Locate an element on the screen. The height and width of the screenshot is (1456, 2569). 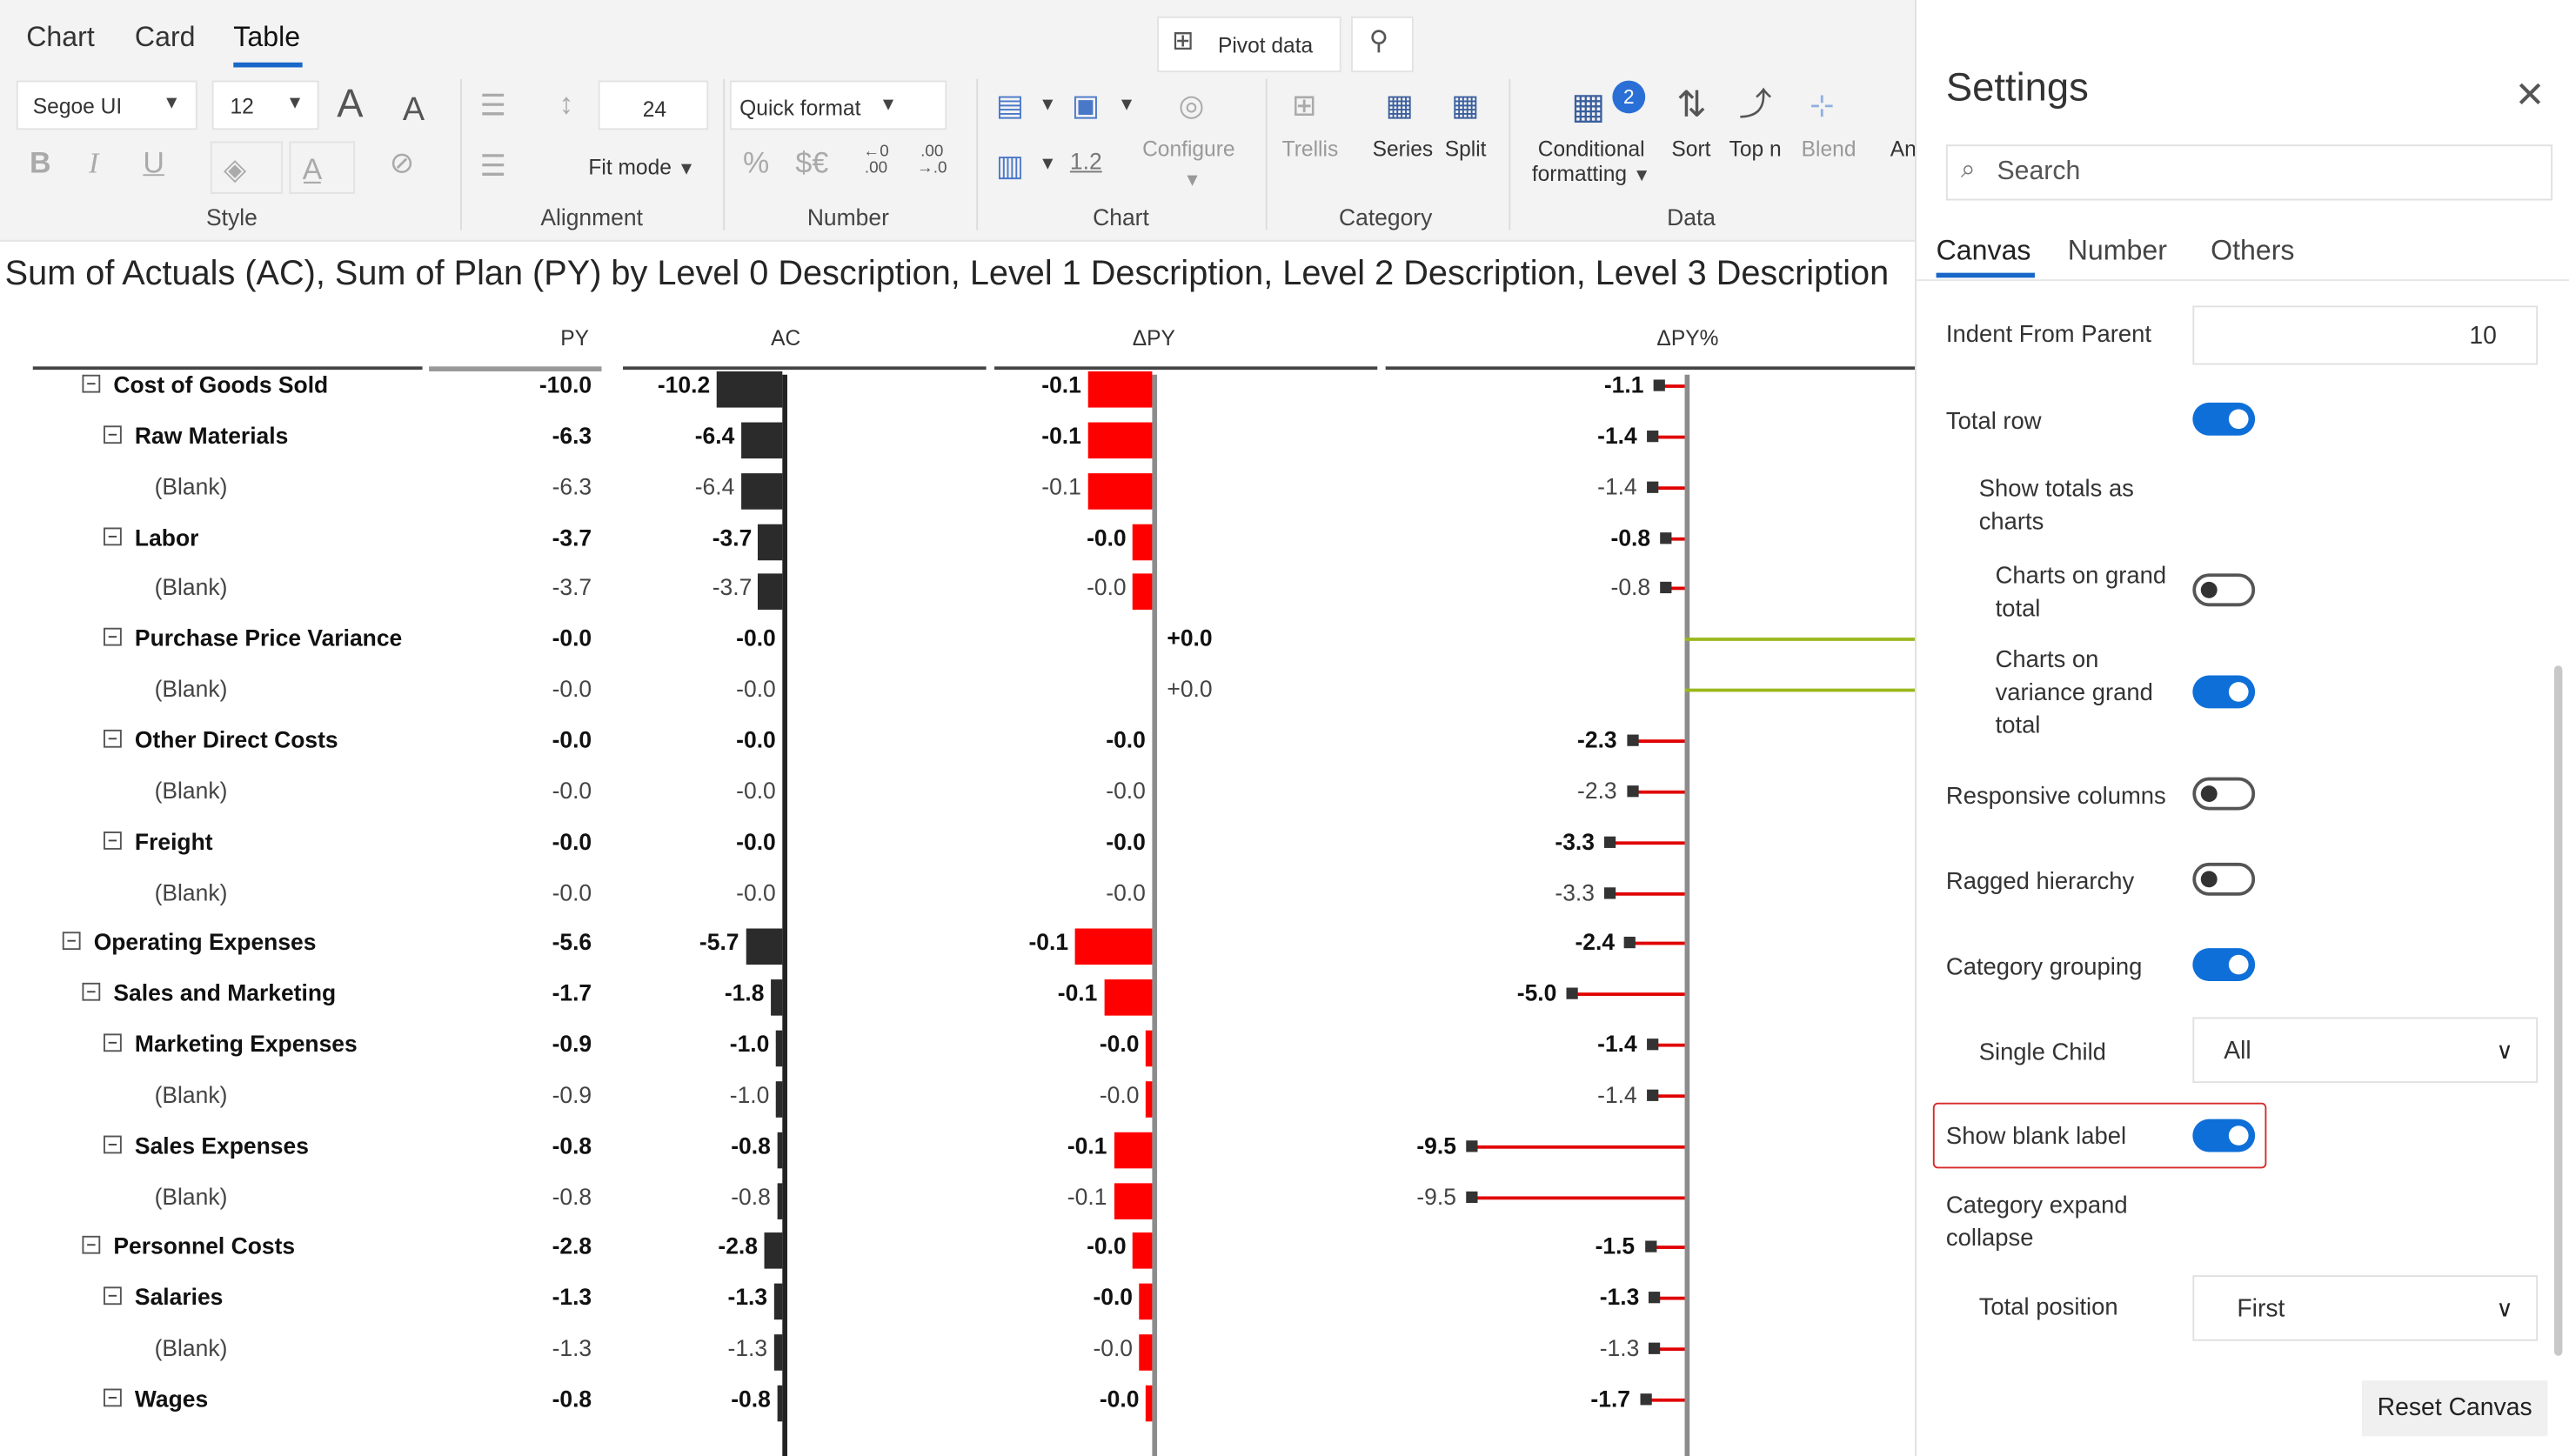
table-row: Freight -0.0 -0.0 -0.0 -3.3 is located at coordinates (957, 843).